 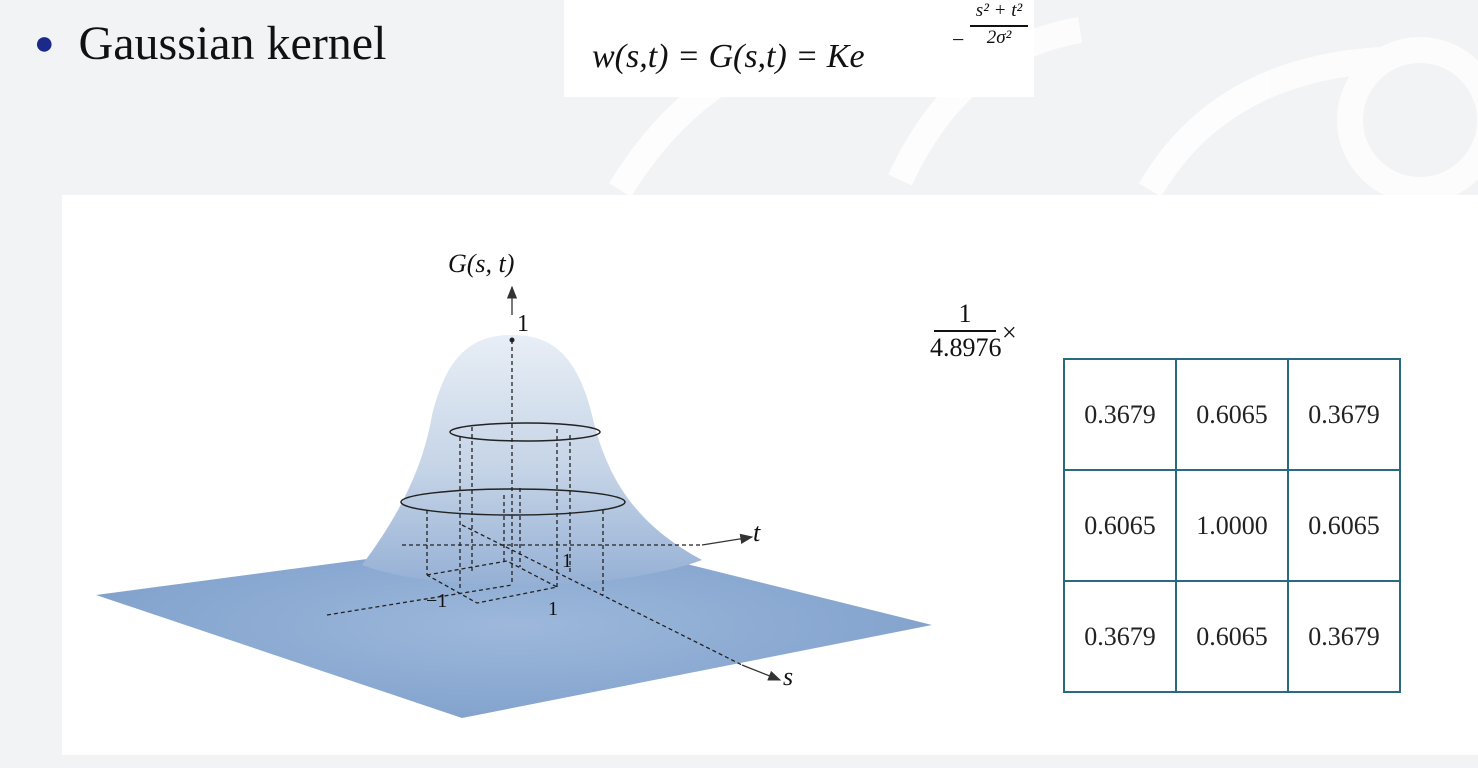 I want to click on axis-s-label: s, so click(x=788, y=676).